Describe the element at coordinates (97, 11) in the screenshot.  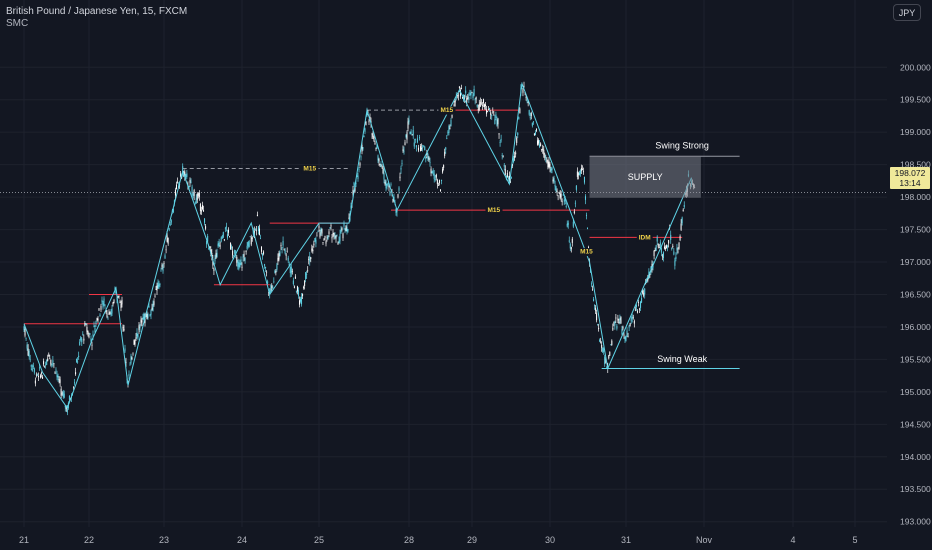
I see `symbol-title: British Pound / Japanese Yen, 15, FXCM` at that location.